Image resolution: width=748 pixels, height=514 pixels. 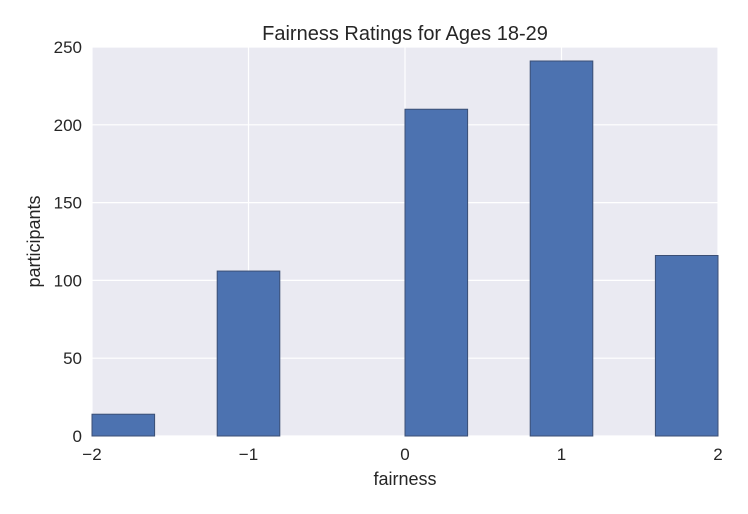 What do you see at coordinates (68, 242) in the screenshot?
I see `y-tick-labels: 0 50 100 150 200 250` at bounding box center [68, 242].